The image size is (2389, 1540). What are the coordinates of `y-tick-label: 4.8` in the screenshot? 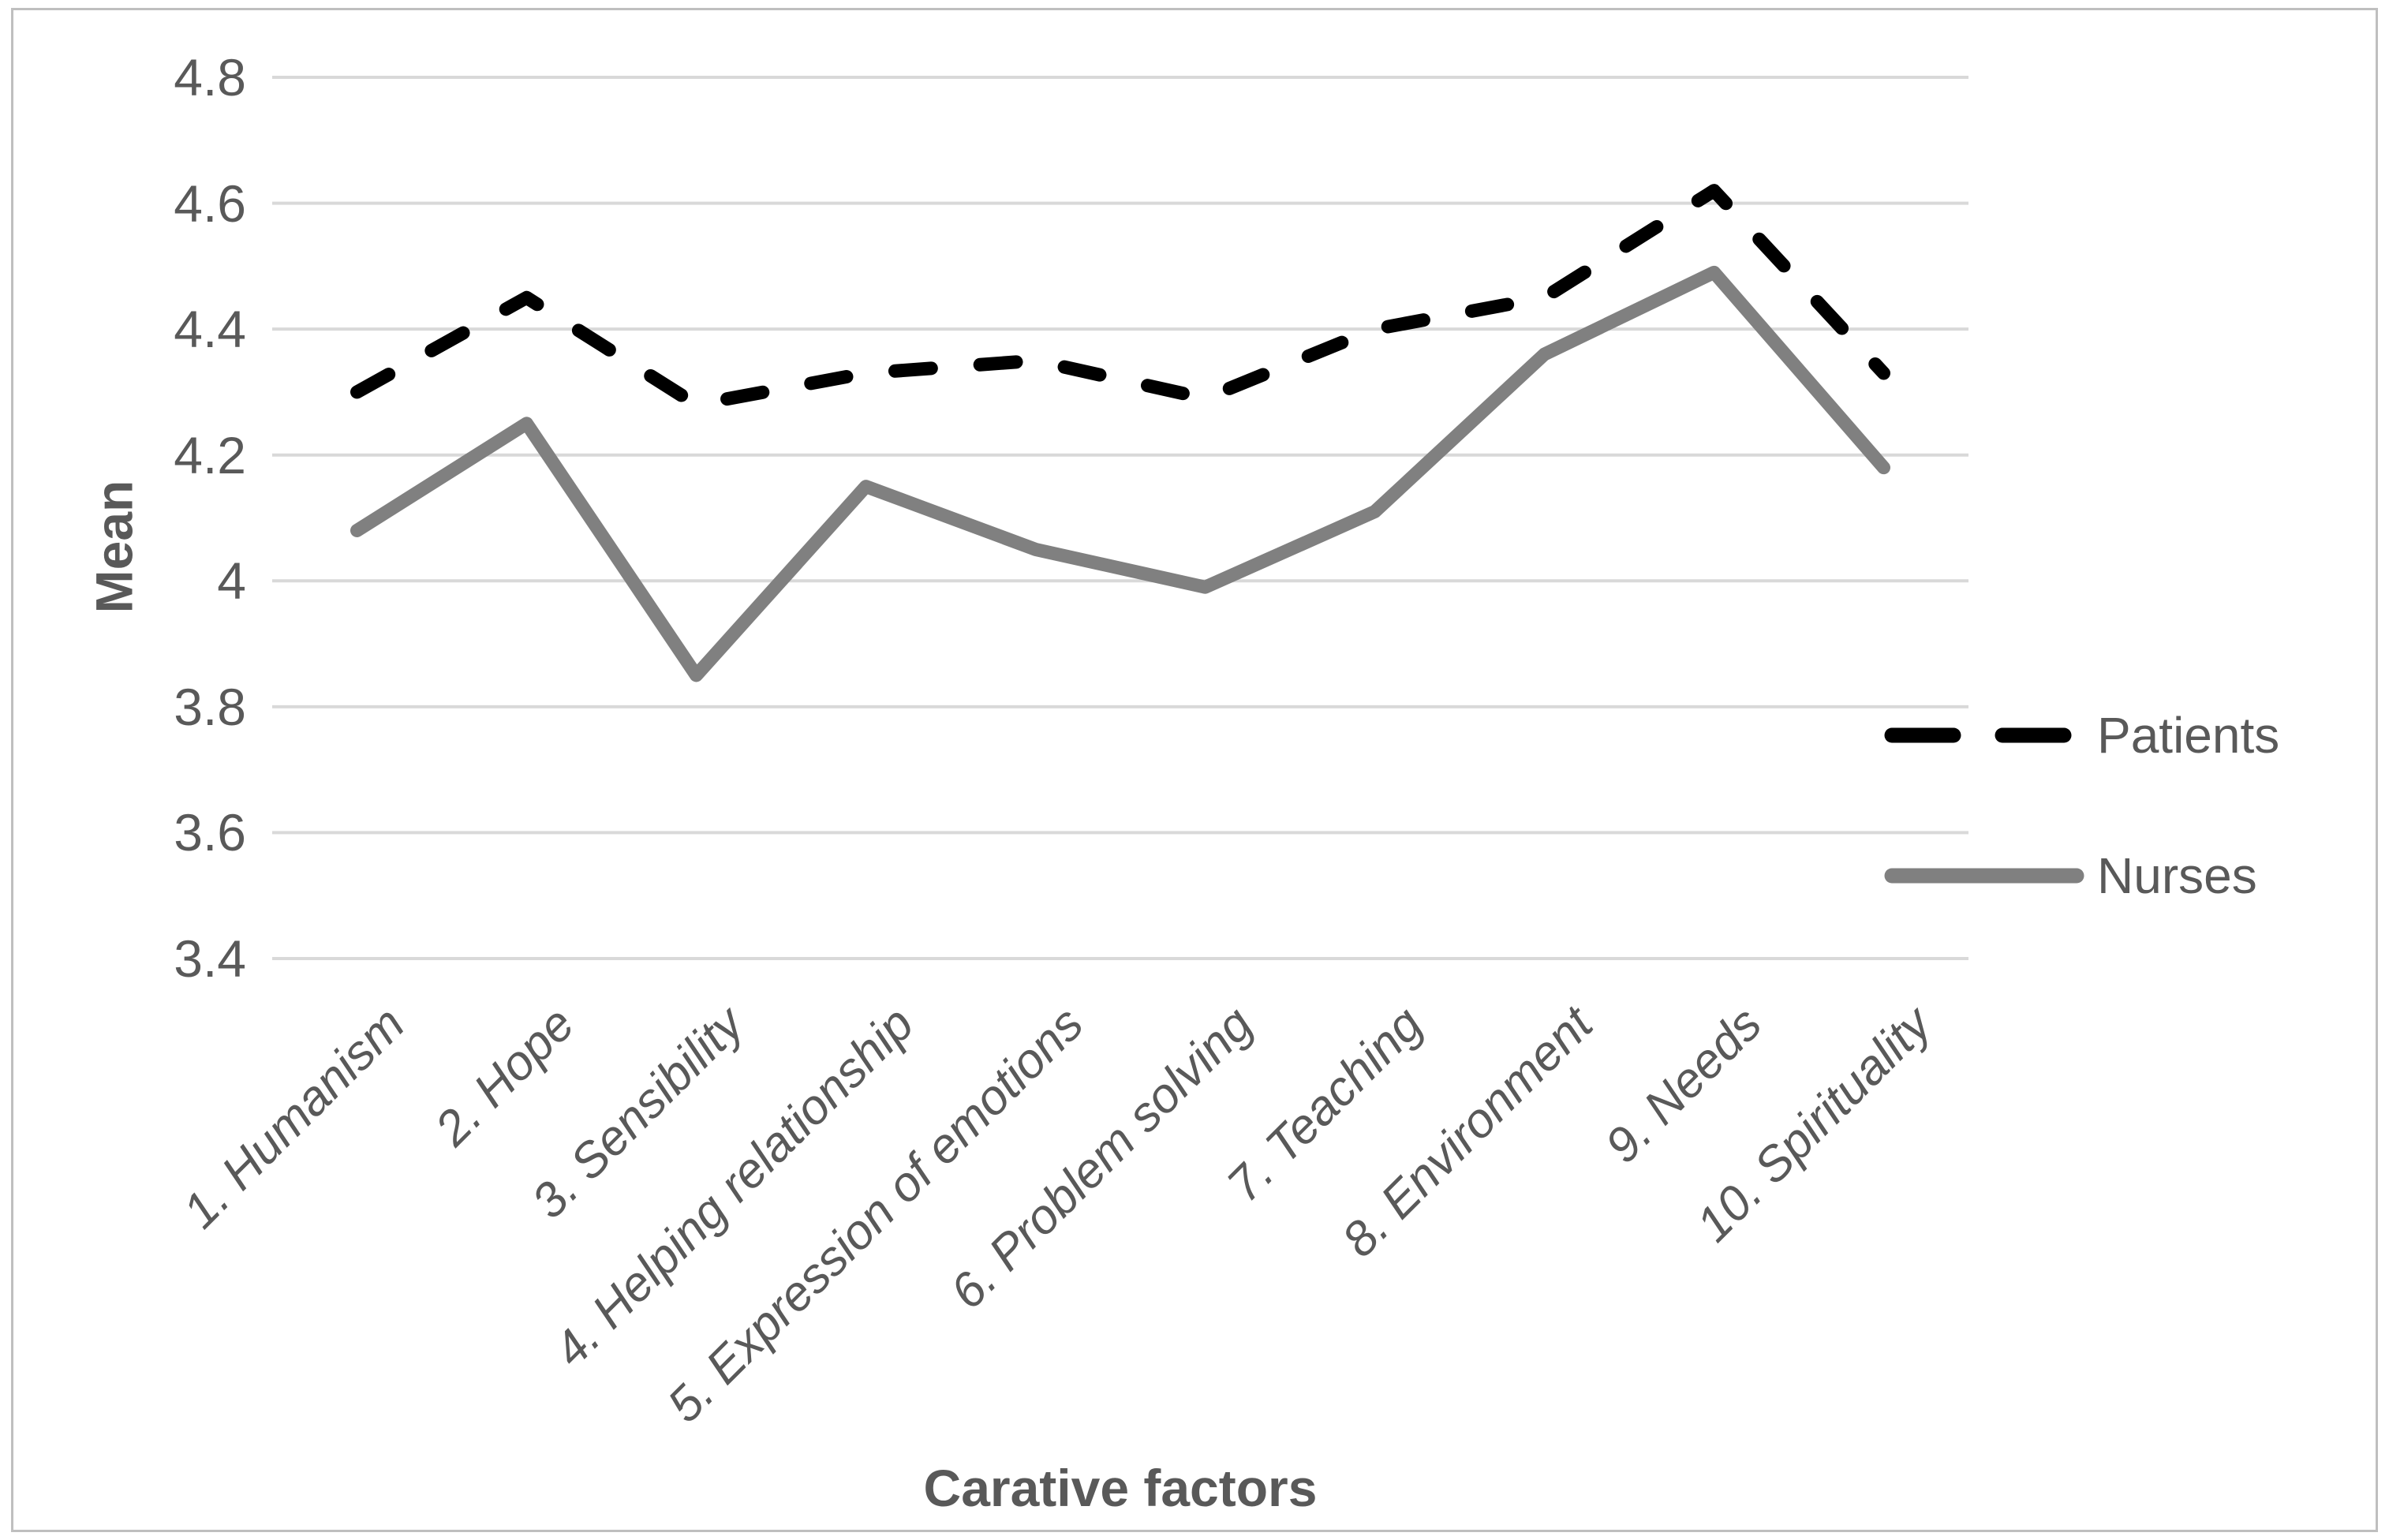 It's located at (210, 77).